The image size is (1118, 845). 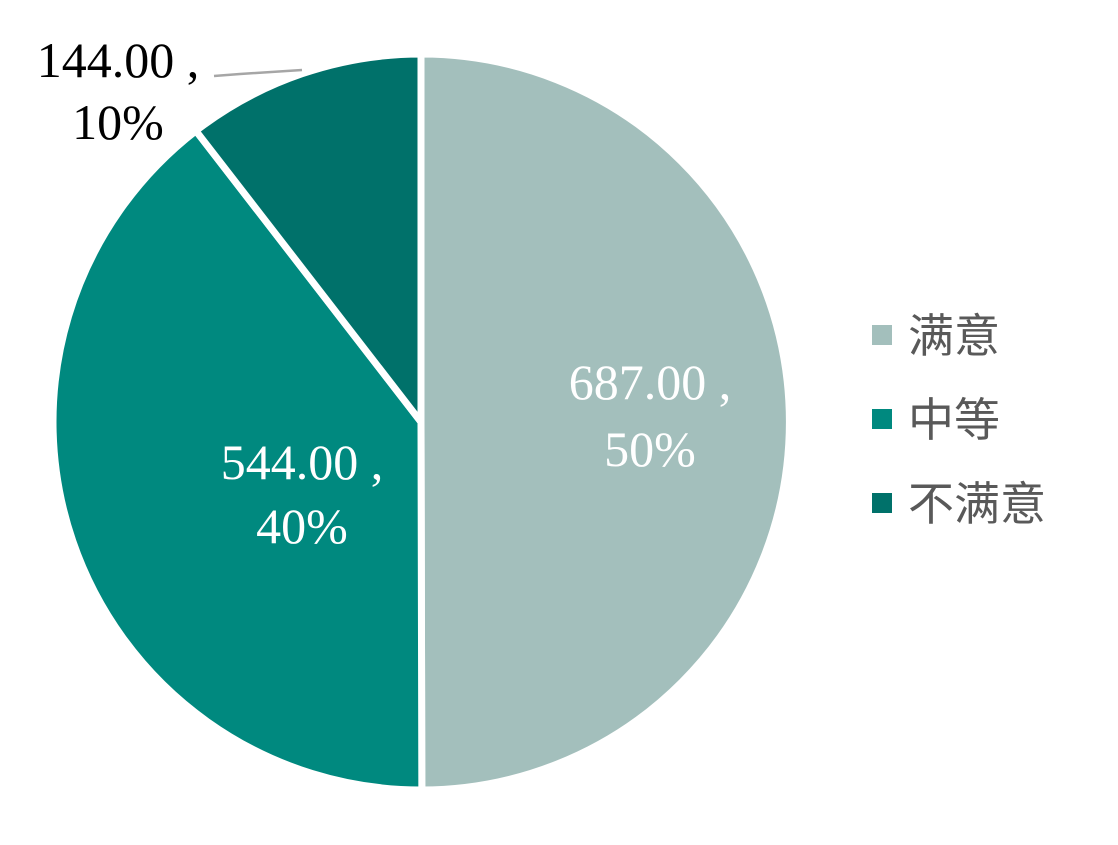 I want to click on legend-item-3: 不满意, so click(x=959, y=504).